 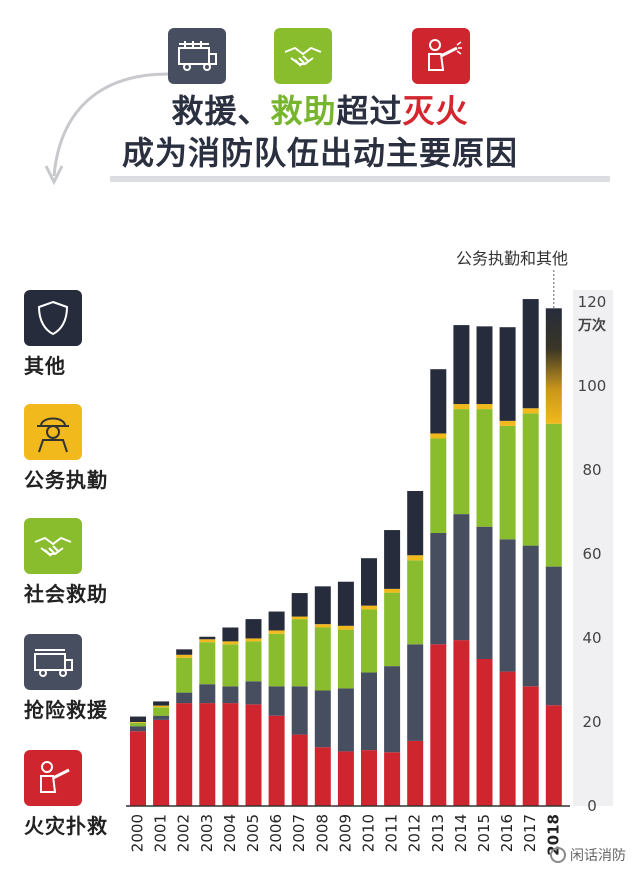 What do you see at coordinates (138, 833) in the screenshot?
I see `x-tick-label: 2000` at bounding box center [138, 833].